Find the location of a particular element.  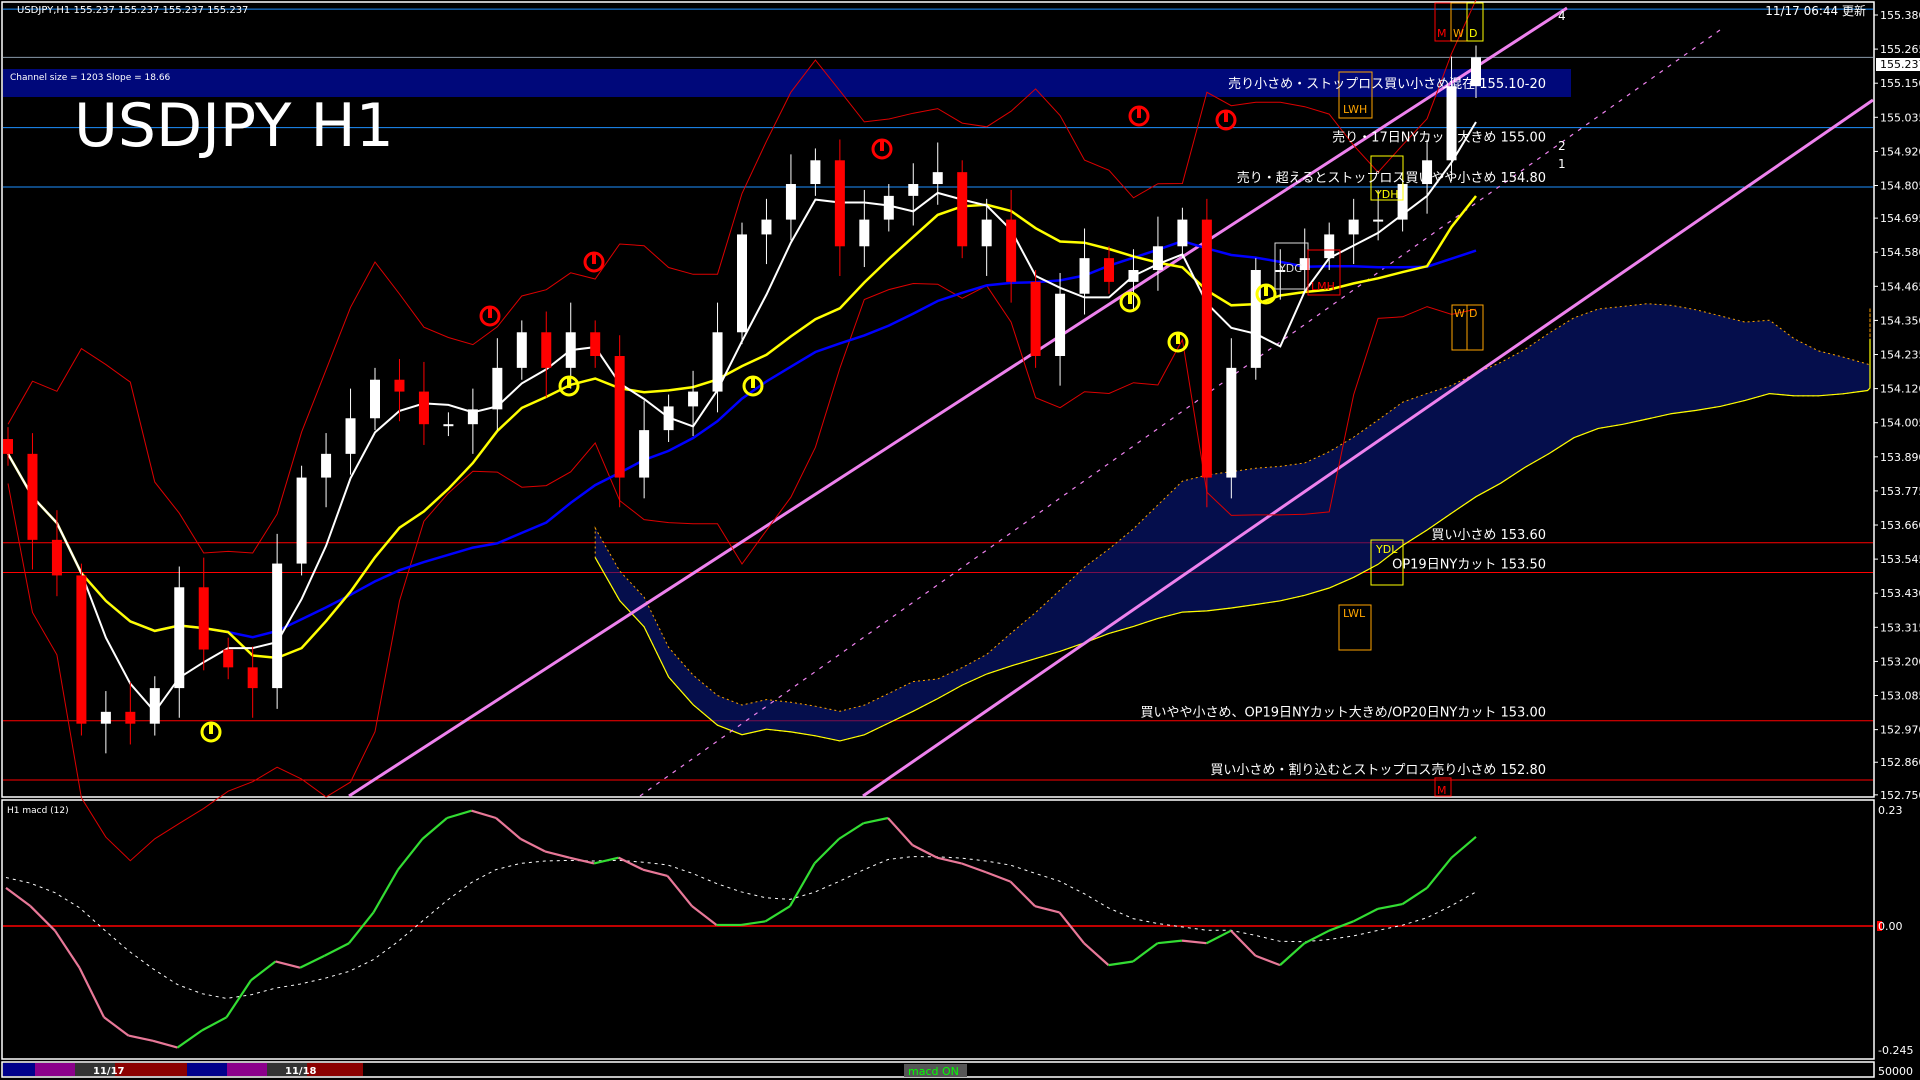

price-tick-label: 154.805 is located at coordinates (1900, 186).